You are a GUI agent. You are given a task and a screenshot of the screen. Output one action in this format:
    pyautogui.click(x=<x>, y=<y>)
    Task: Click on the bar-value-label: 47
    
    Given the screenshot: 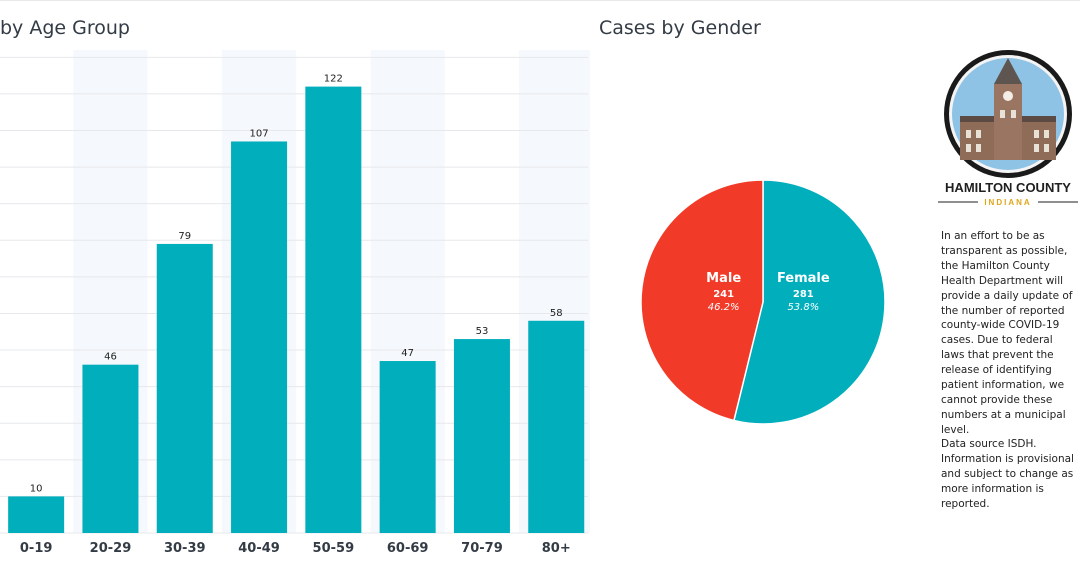 What is the action you would take?
    pyautogui.click(x=407, y=353)
    